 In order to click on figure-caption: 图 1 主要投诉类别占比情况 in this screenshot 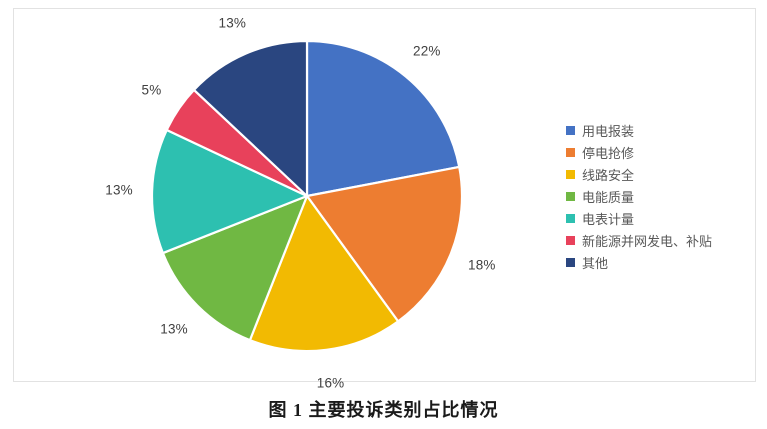, I will do `click(383, 410)`.